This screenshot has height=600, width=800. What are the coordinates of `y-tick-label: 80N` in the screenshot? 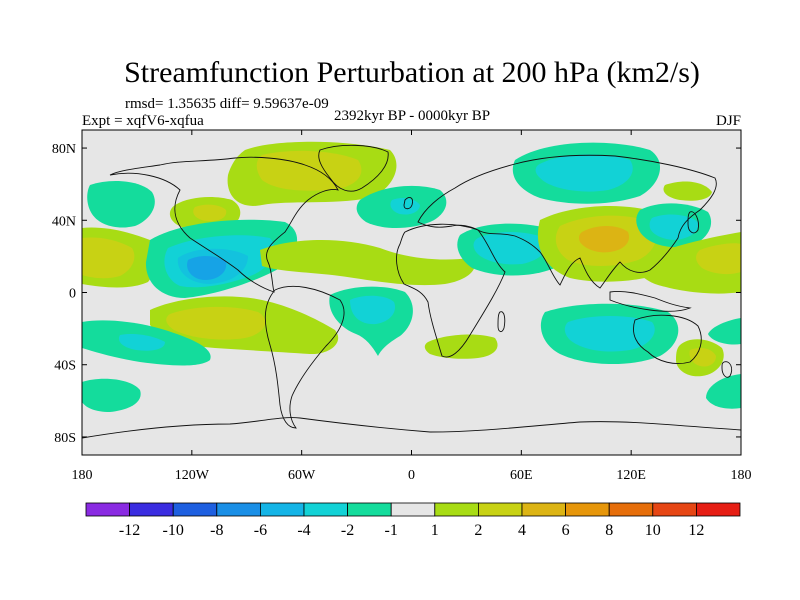 It's located at (64, 149).